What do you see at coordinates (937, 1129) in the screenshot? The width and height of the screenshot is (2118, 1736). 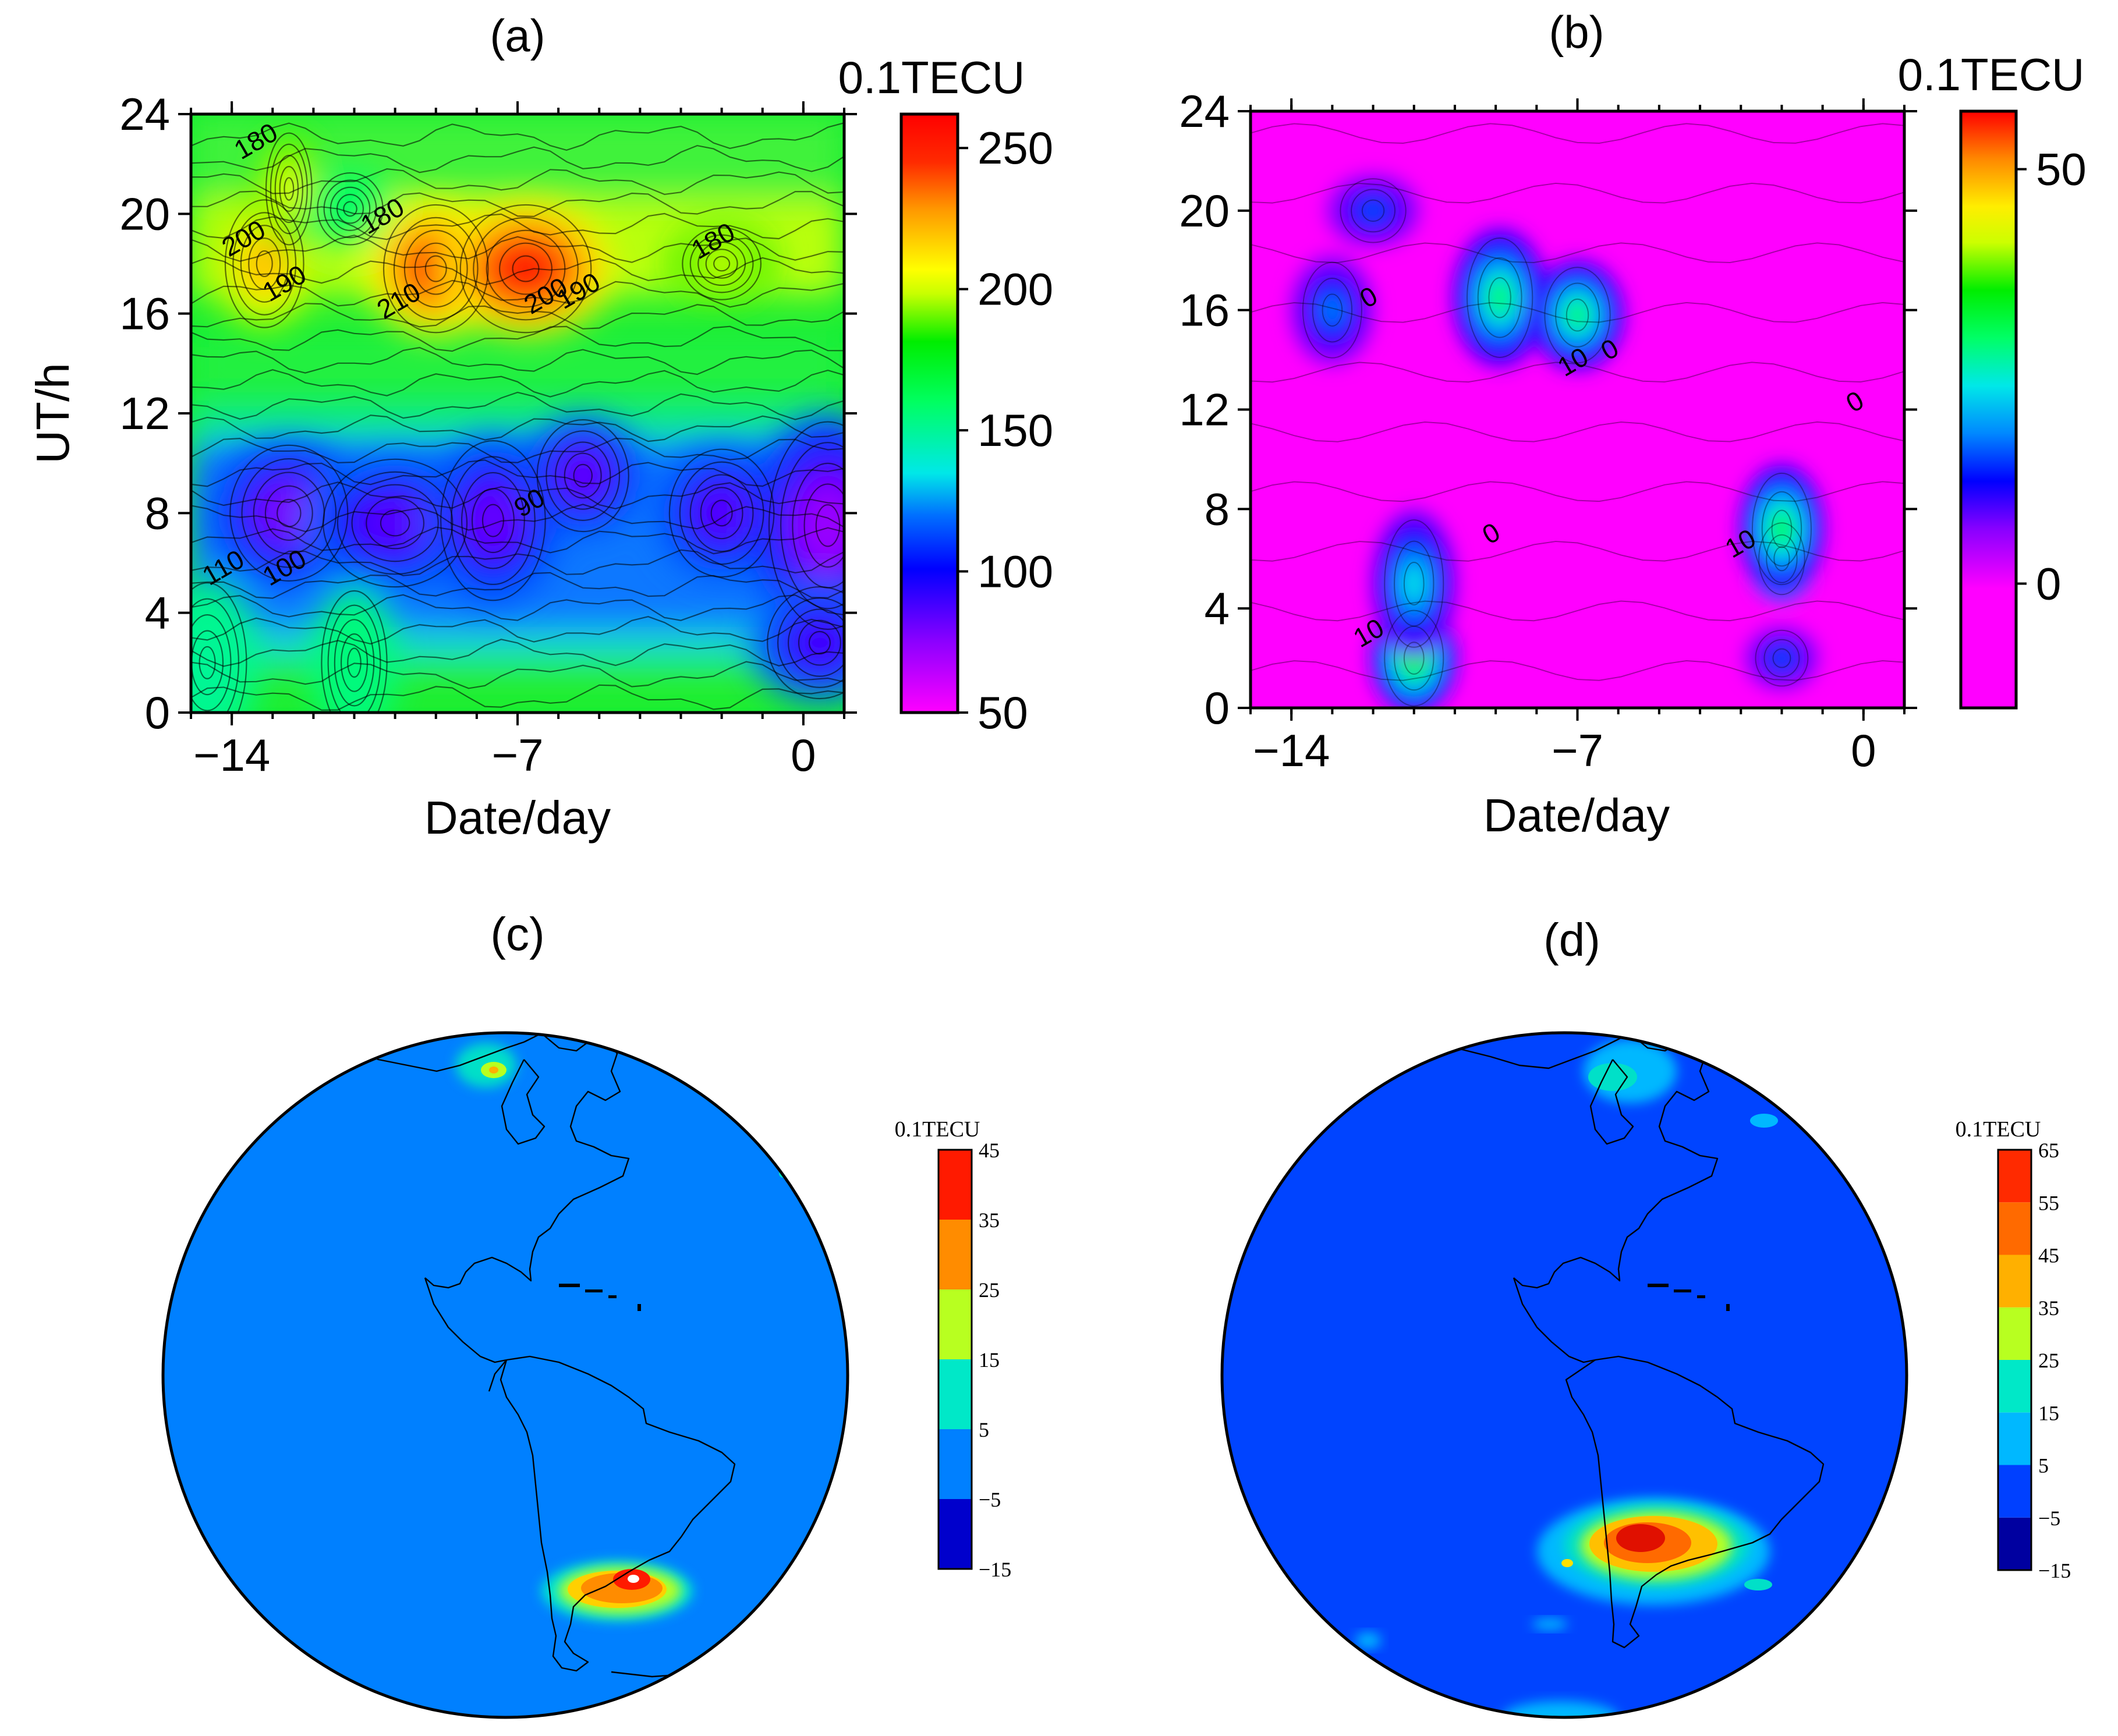 I see `panel-c-colorbar-unit: 0.1TECU` at bounding box center [937, 1129].